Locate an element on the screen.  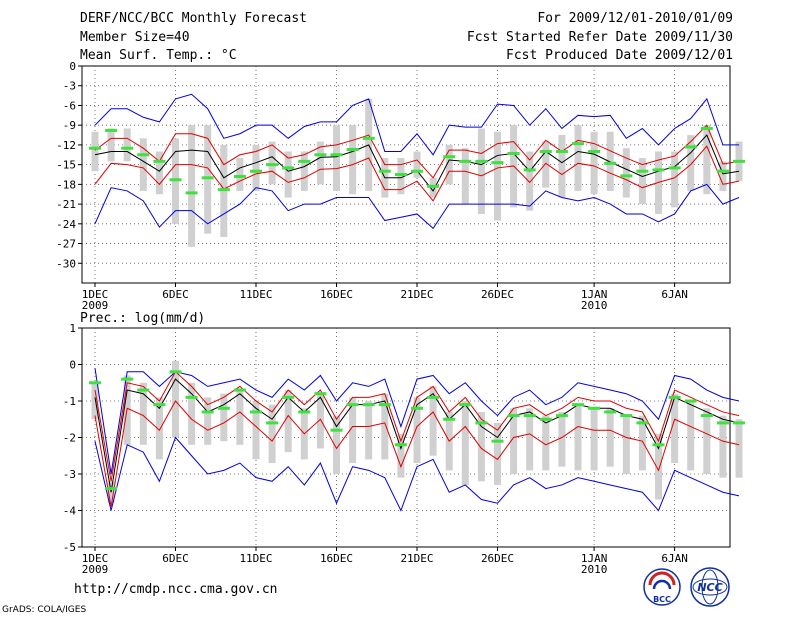
prec-xtick-label: 21DEC is located at coordinates (416, 558).